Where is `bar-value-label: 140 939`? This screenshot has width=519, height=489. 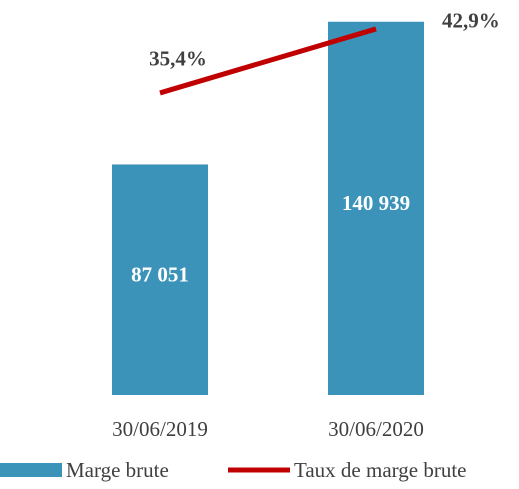 bar-value-label: 140 939 is located at coordinates (376, 203).